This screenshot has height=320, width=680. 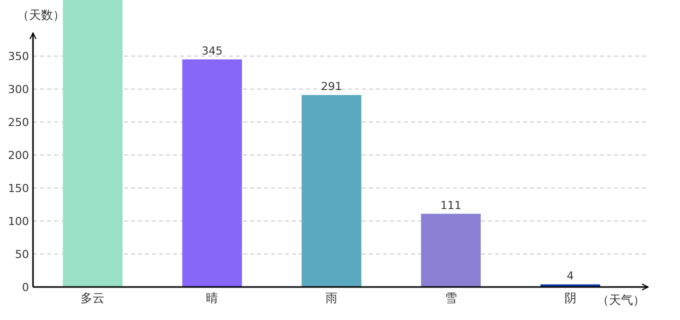 What do you see at coordinates (18, 57) in the screenshot?
I see `y-tick-label: 350` at bounding box center [18, 57].